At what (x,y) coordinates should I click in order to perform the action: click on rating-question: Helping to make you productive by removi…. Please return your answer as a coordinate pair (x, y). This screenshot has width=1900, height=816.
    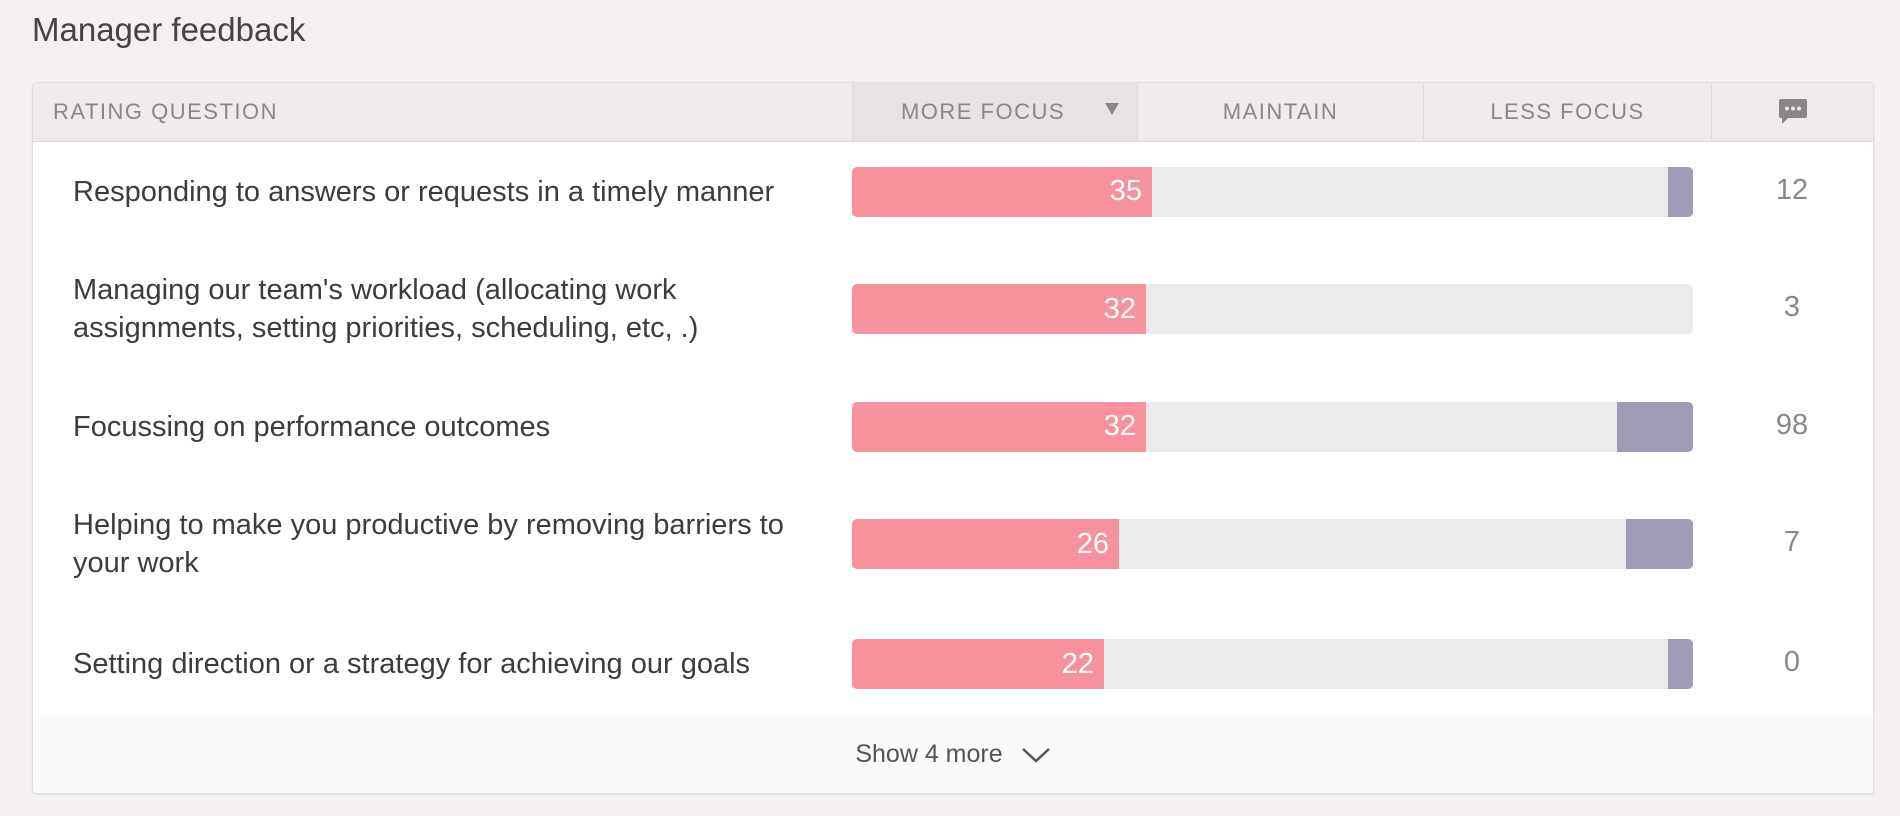
    Looking at the image, I should click on (428, 544).